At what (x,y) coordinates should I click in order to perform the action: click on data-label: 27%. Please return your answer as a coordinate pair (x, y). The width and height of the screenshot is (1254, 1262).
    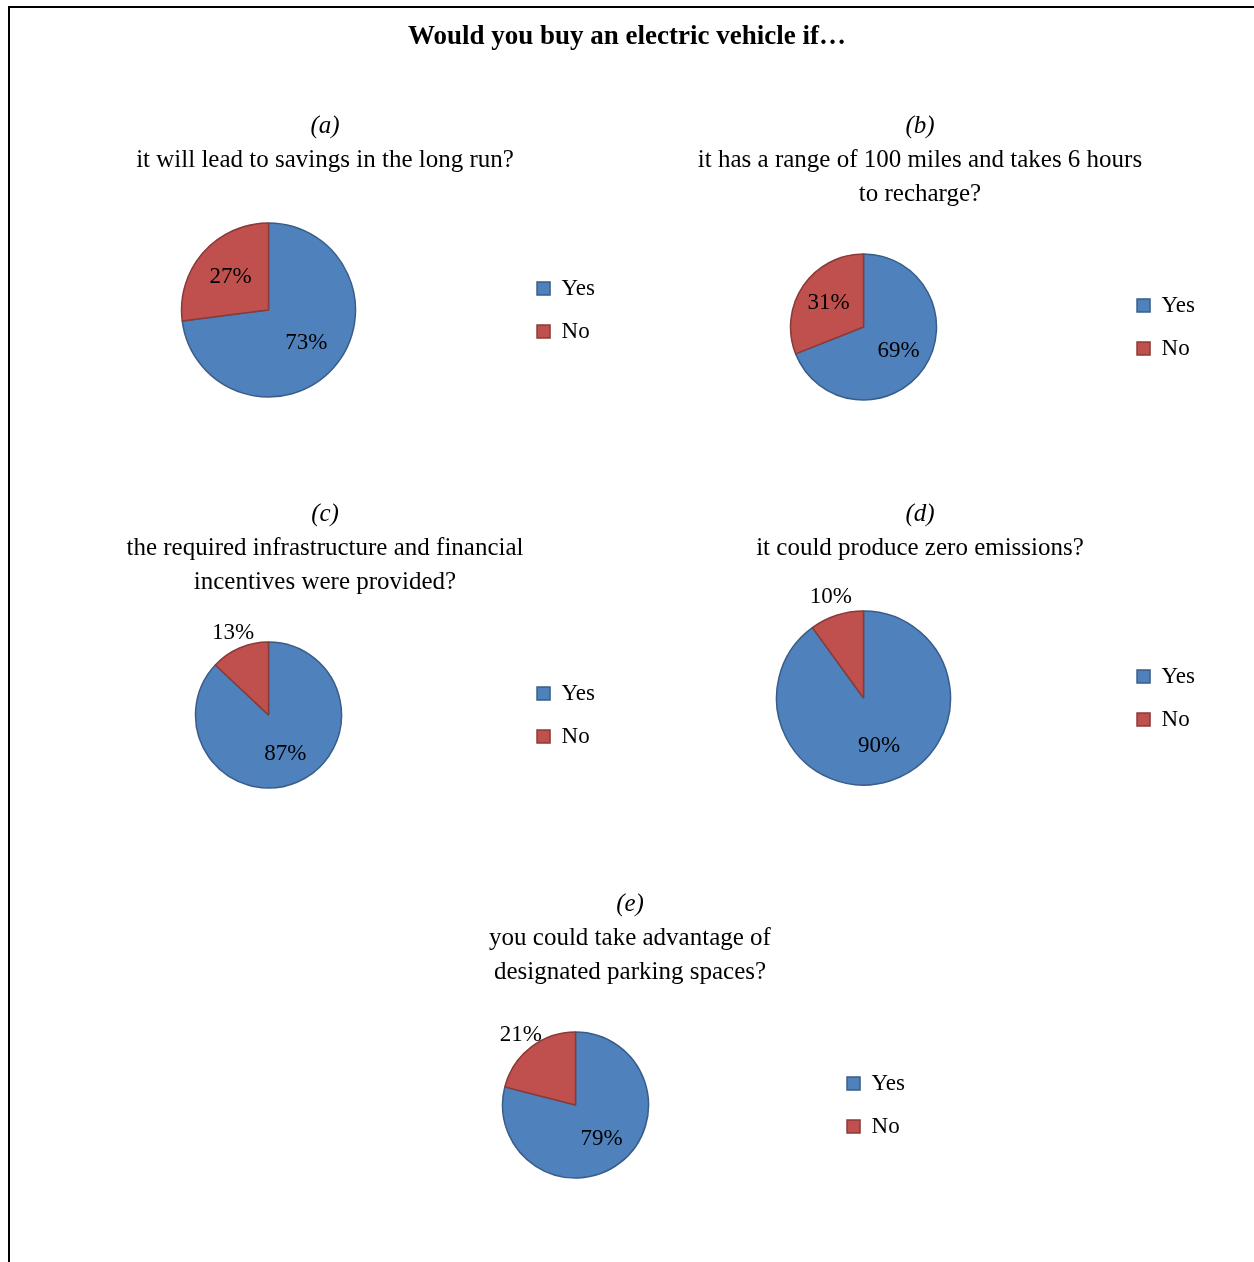
    Looking at the image, I should click on (230, 275).